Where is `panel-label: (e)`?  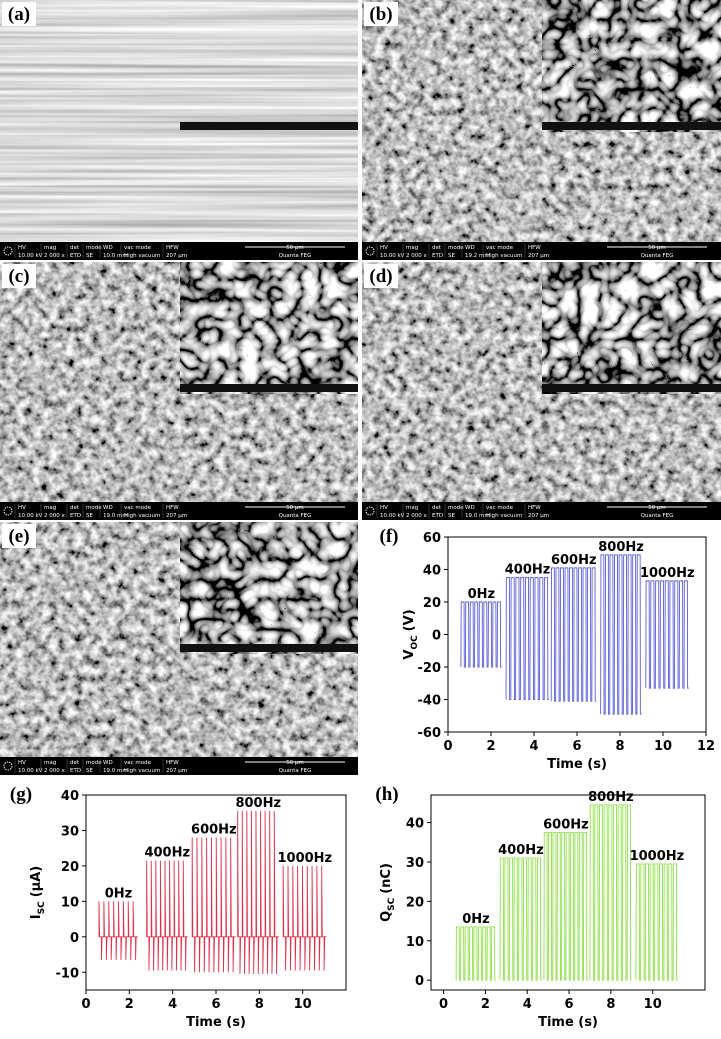 panel-label: (e) is located at coordinates (18, 536).